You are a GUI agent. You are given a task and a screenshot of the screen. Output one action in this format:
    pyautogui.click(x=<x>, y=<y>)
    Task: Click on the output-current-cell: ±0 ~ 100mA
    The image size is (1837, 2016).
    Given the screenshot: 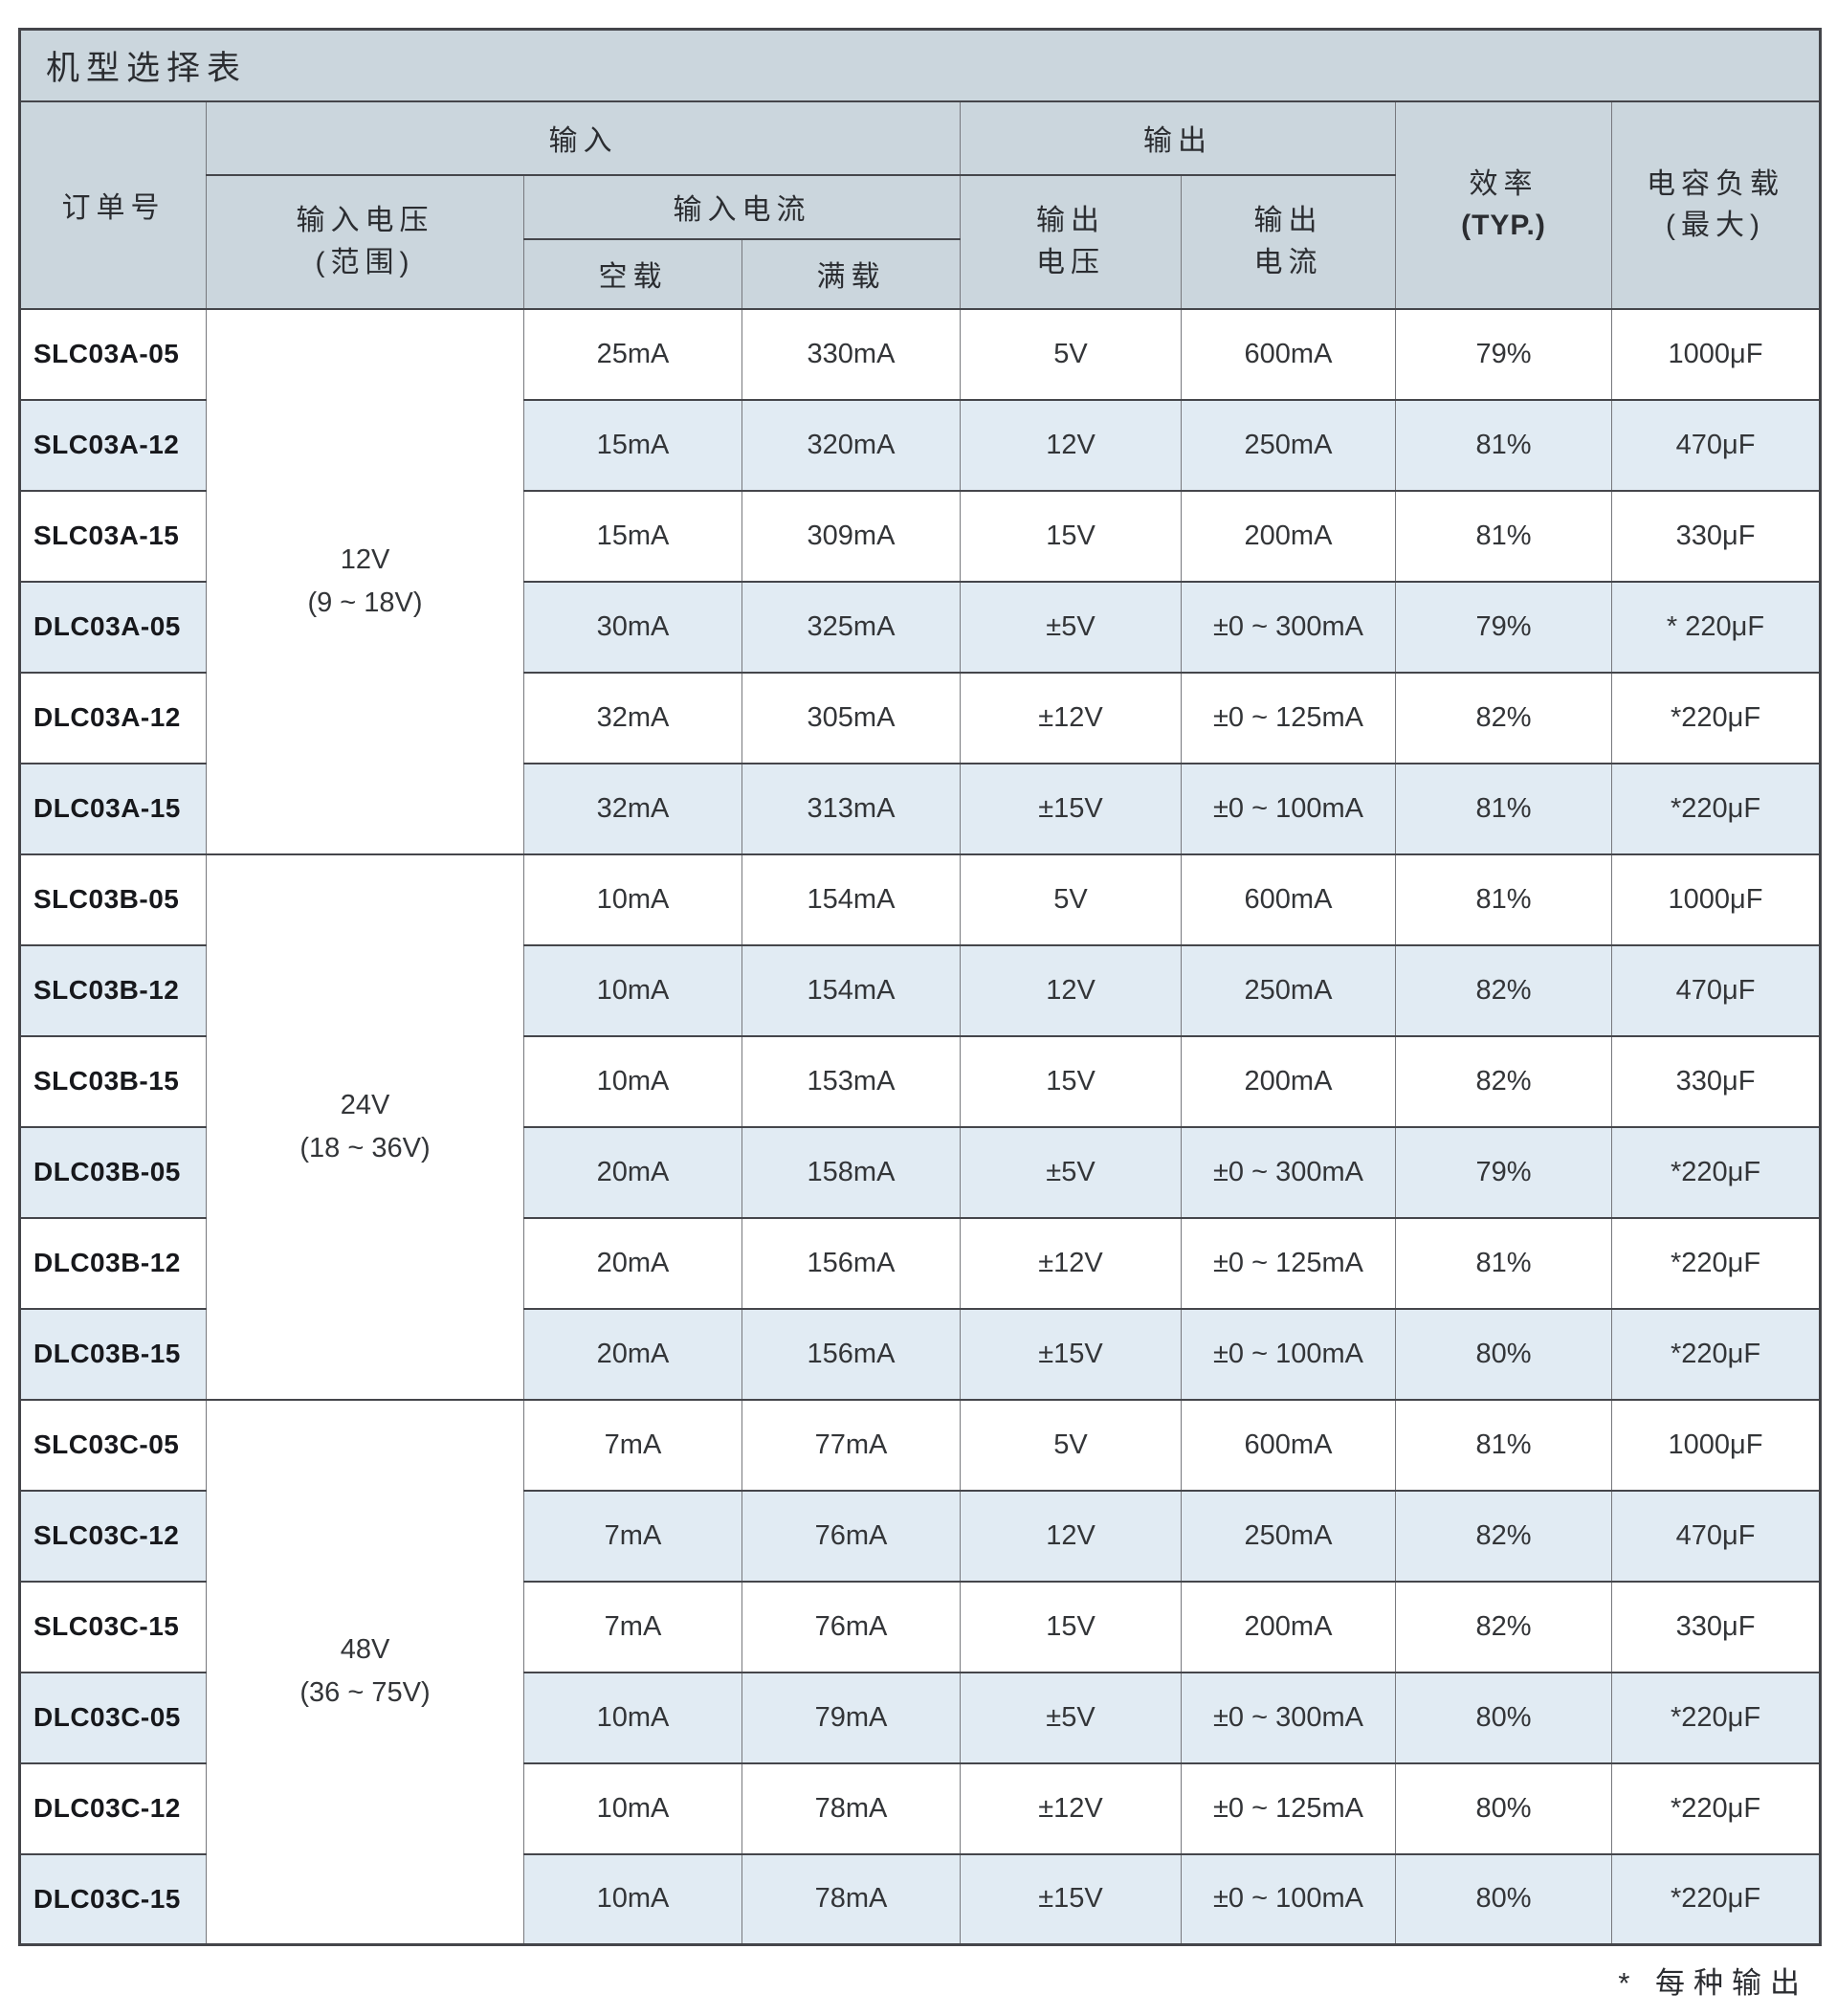 What is the action you would take?
    pyautogui.click(x=1288, y=1899)
    